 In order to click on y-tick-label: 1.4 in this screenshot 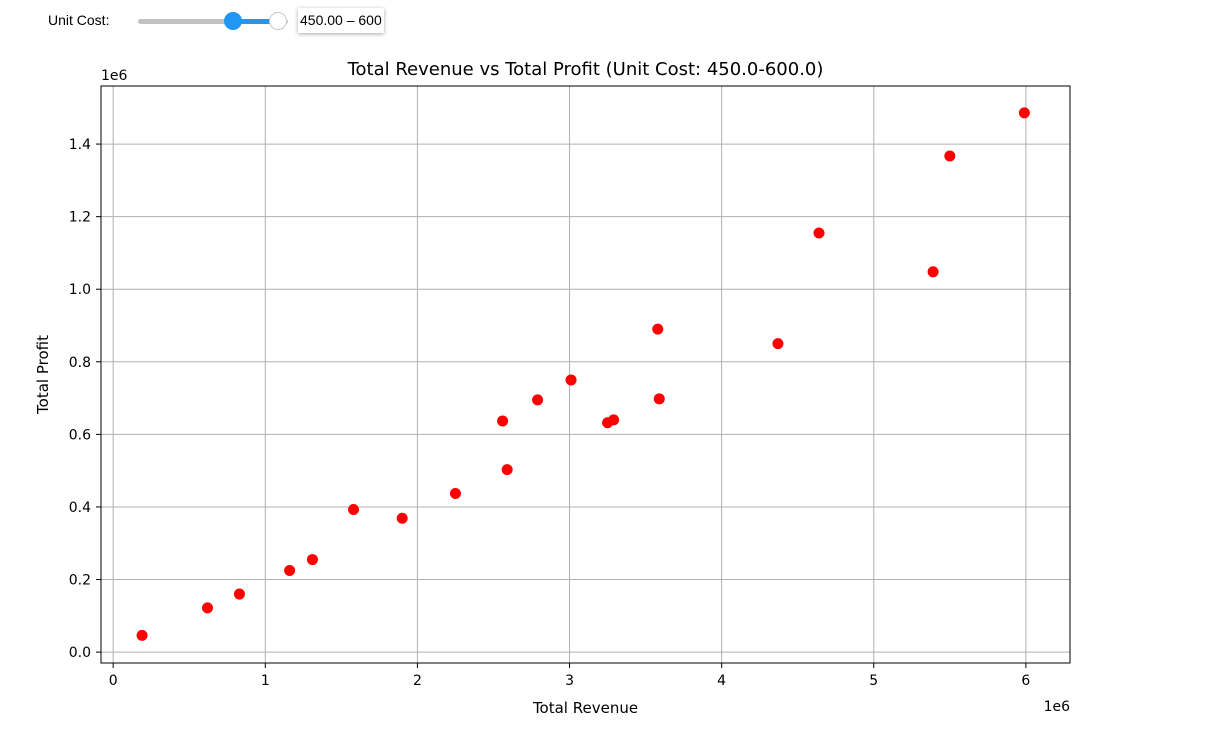, I will do `click(80, 145)`.